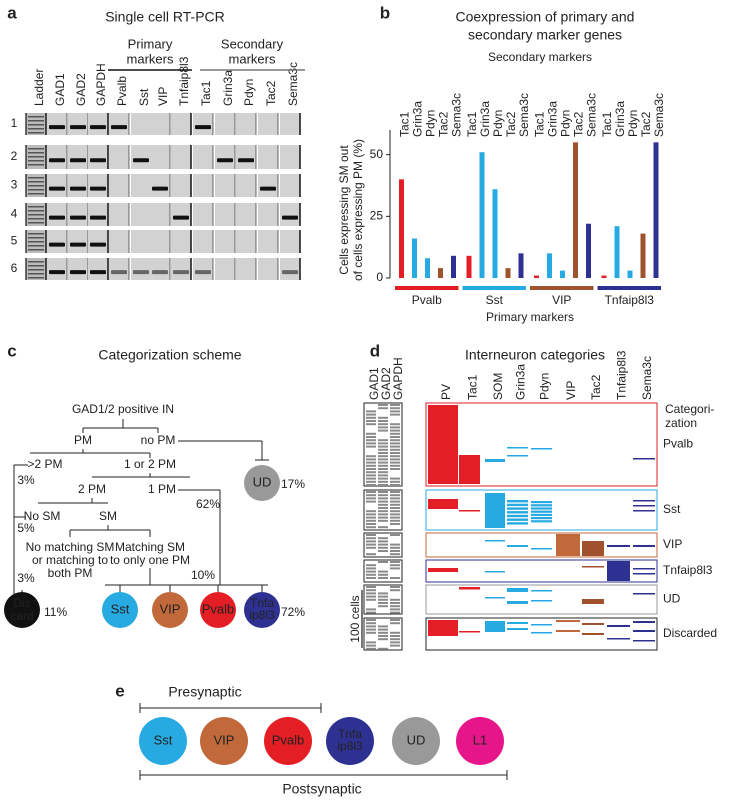  What do you see at coordinates (26, 528) in the screenshot?
I see `percent: 5%` at bounding box center [26, 528].